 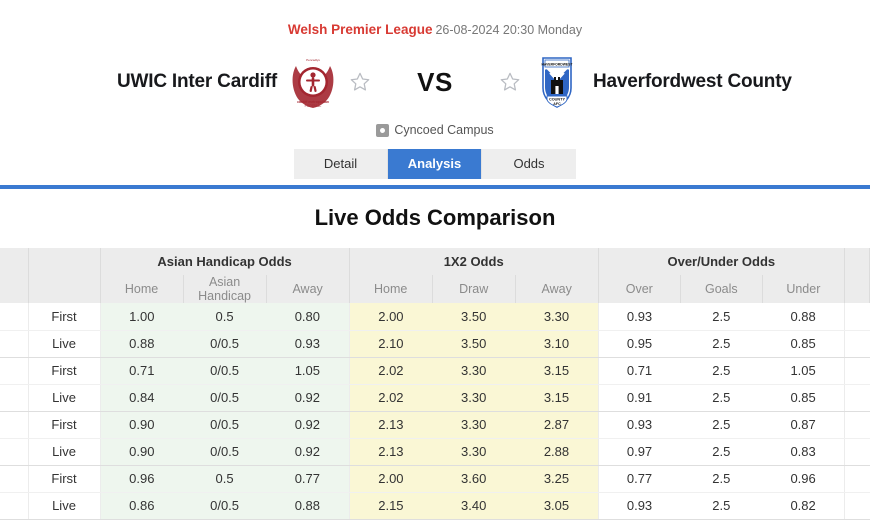 I want to click on table-row: First 1.00 0.5 0.80 2.00 3.50 3.30 0.93 2.5 0.88, so click(x=435, y=317).